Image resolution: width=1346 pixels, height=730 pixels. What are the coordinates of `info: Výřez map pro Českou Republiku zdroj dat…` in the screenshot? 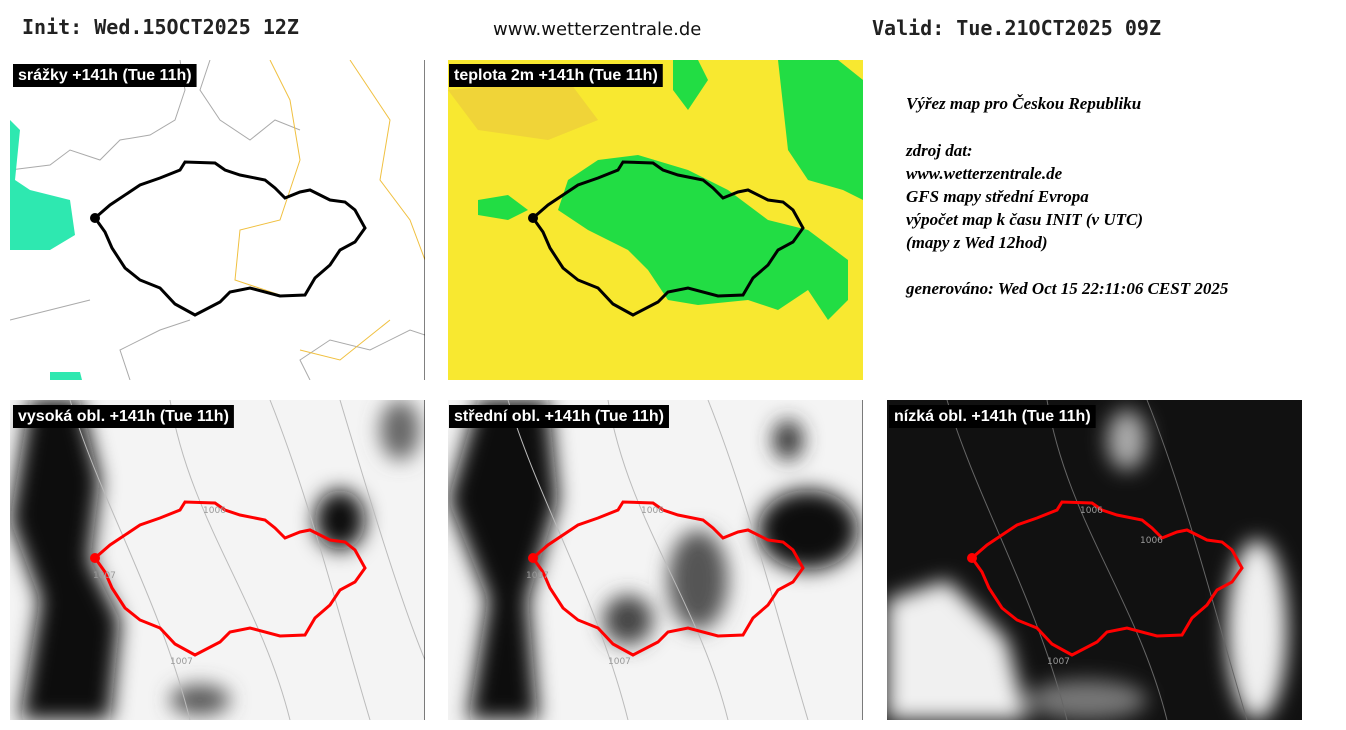 It's located at (1067, 196).